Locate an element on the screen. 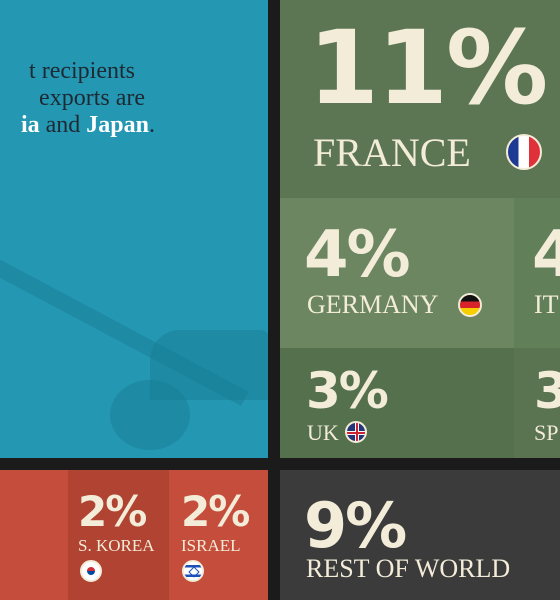 Image resolution: width=560 pixels, height=600 pixels. tile-italy-value: 4 is located at coordinates (546, 255).